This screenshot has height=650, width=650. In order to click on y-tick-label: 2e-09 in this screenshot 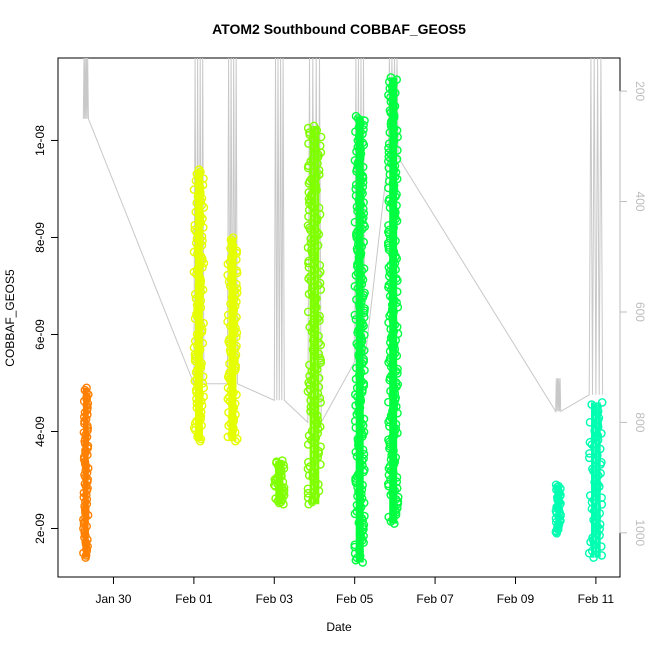, I will do `click(40, 528)`.